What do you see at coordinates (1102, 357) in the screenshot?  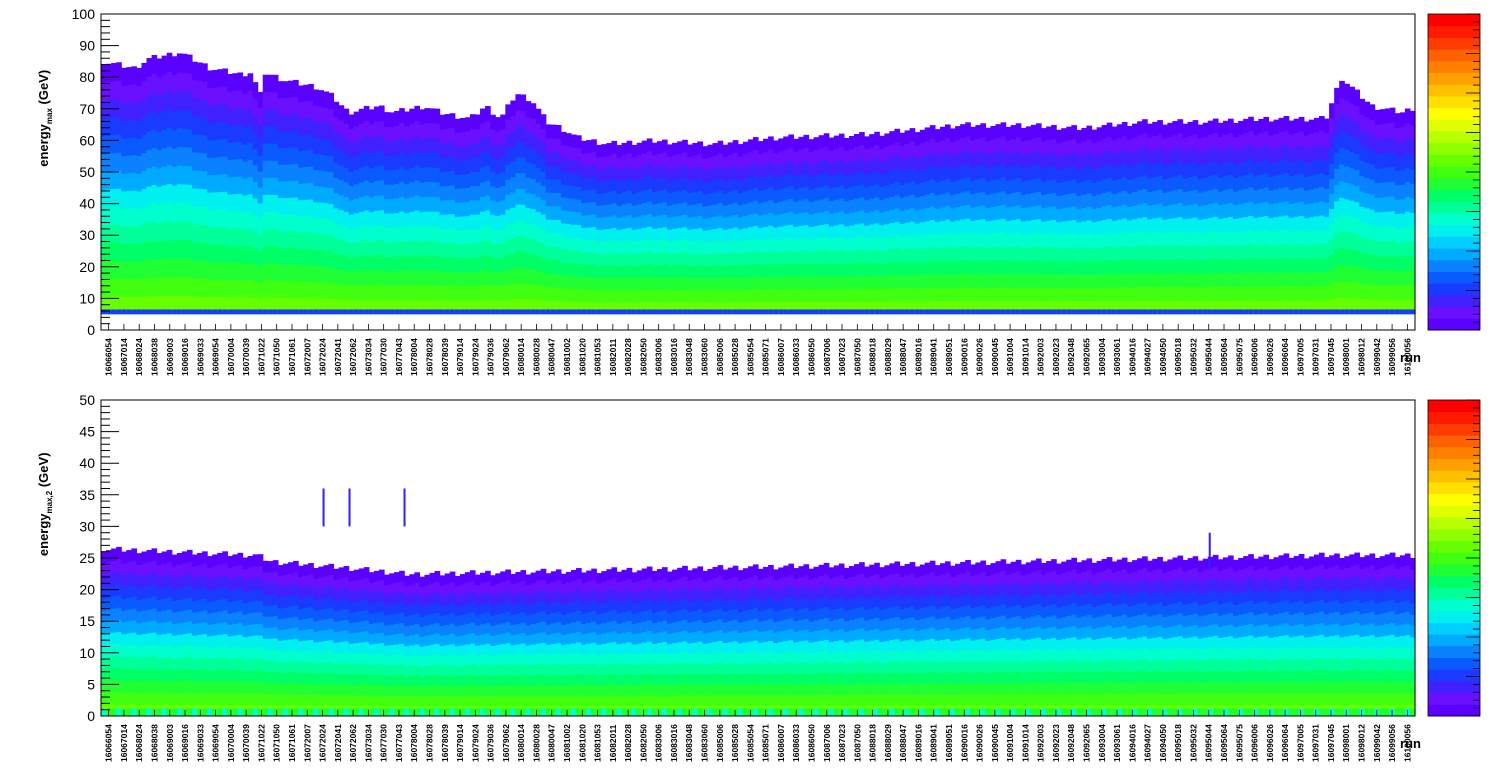 I see `x-tick-label: 16093004` at bounding box center [1102, 357].